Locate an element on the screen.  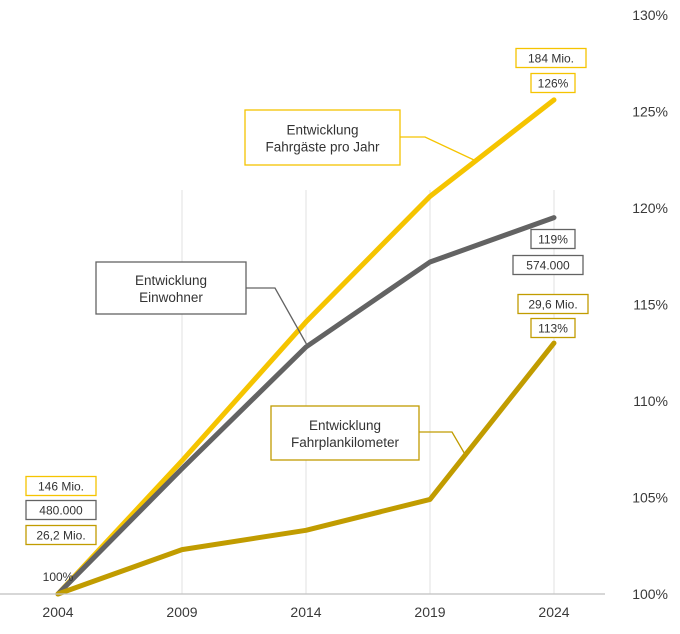
end-fahrgaeste-0-label: 184 Mio. is located at coordinates (551, 58).